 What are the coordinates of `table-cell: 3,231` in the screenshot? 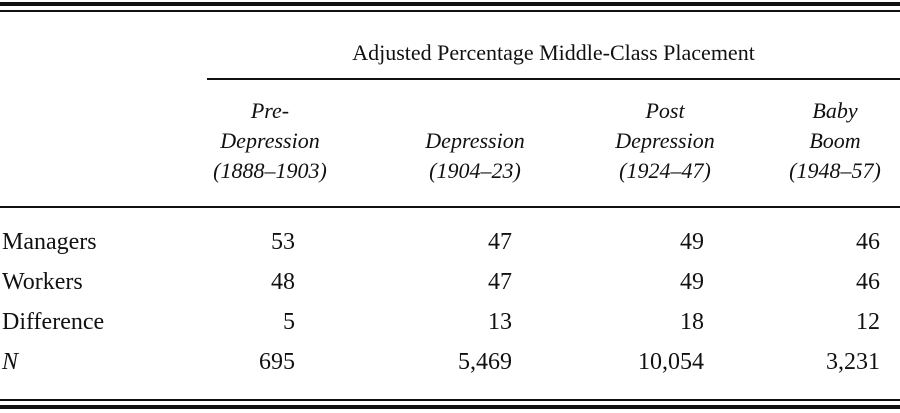 It's located at (853, 362).